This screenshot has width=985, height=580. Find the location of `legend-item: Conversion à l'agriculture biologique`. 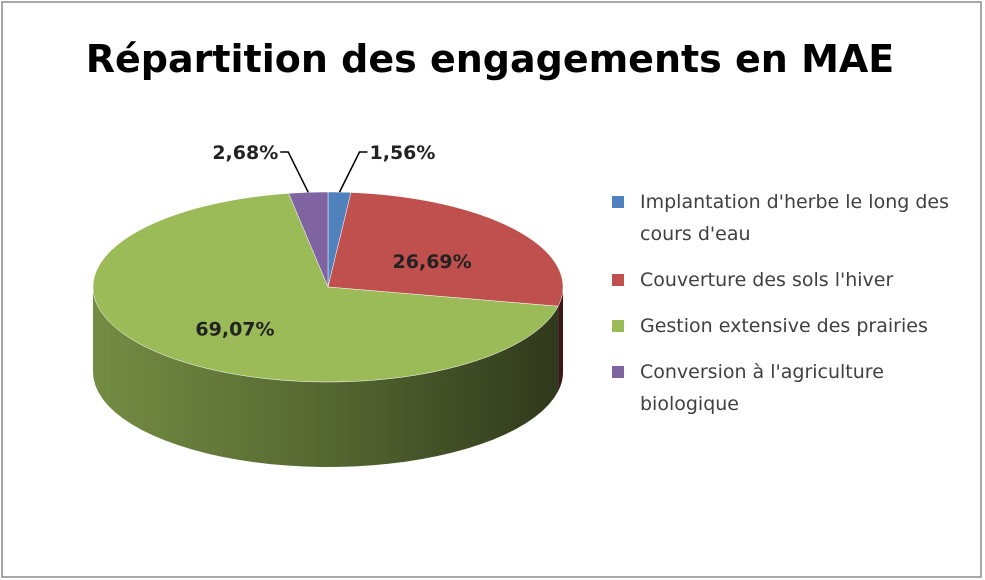

legend-item: Conversion à l'agriculture biologique is located at coordinates (792, 388).